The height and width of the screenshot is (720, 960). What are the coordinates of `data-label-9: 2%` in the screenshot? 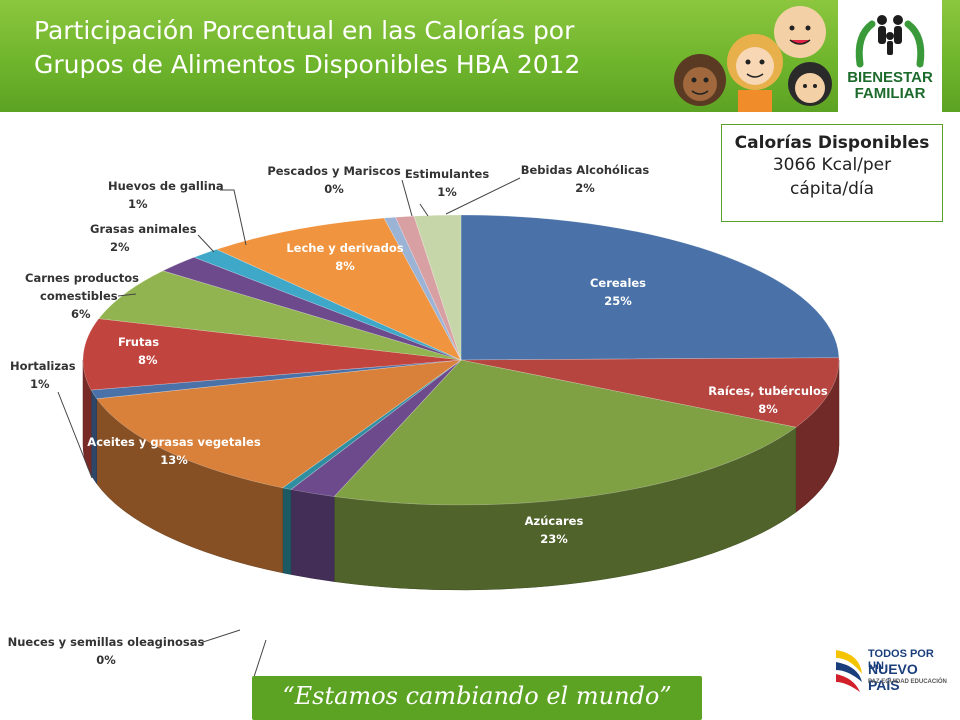 It's located at (120, 247).